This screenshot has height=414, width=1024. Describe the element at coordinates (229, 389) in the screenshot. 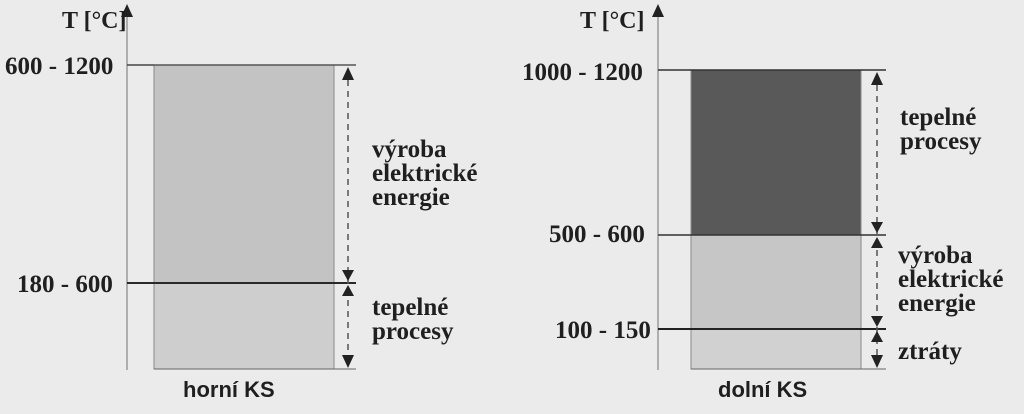

I see `caption-left: horní KS` at that location.